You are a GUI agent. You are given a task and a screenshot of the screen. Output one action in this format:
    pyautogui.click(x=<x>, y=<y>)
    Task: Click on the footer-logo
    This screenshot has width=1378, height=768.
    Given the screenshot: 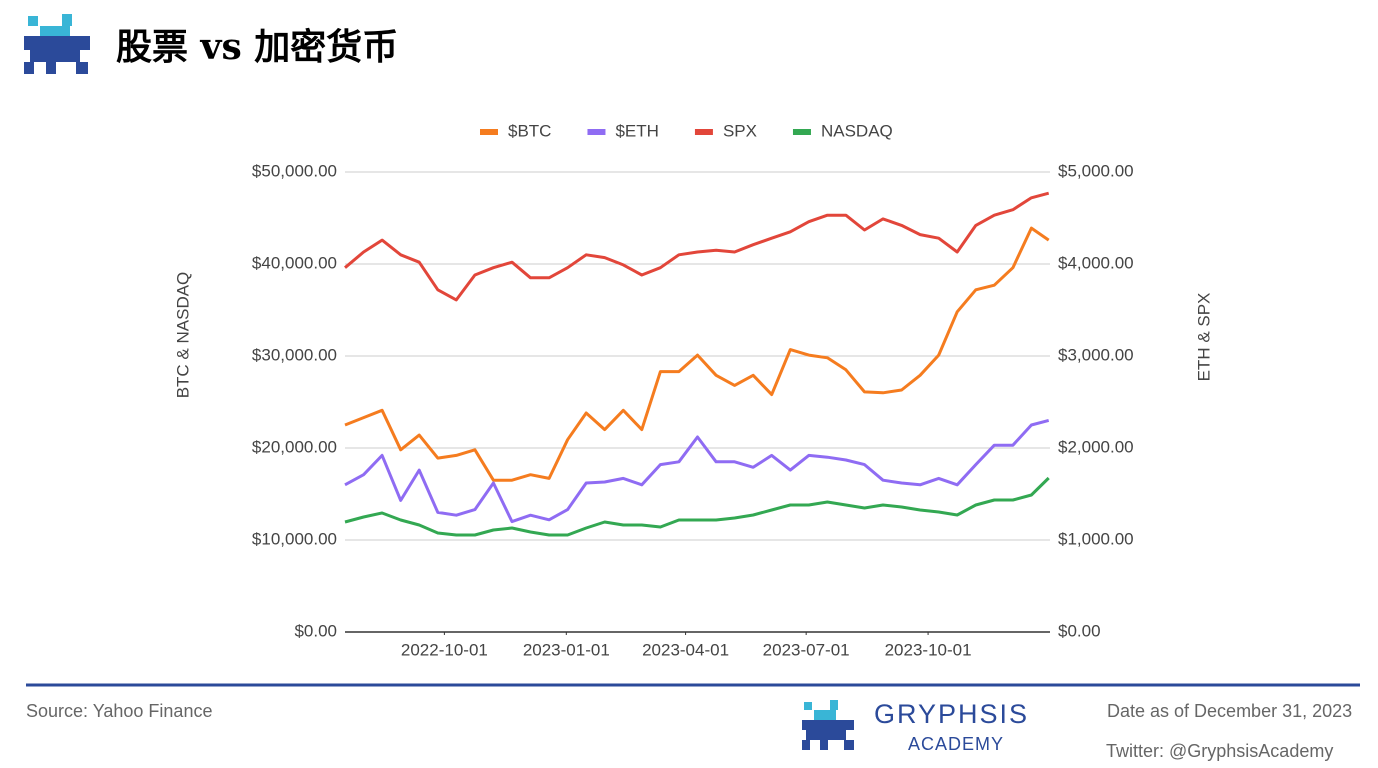 What is the action you would take?
    pyautogui.click(x=828, y=725)
    